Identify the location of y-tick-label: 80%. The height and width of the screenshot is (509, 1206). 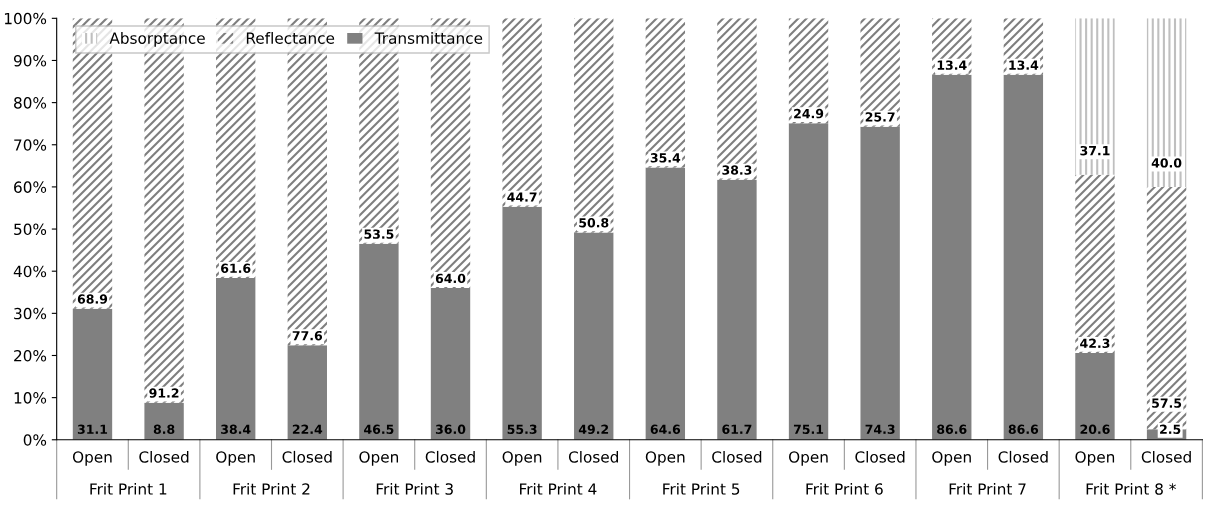
(30, 103).